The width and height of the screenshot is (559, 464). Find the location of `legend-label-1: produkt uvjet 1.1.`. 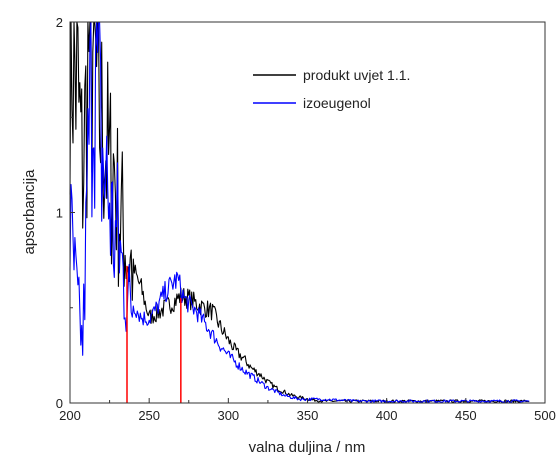

legend-label-1: produkt uvjet 1.1. is located at coordinates (356, 75).